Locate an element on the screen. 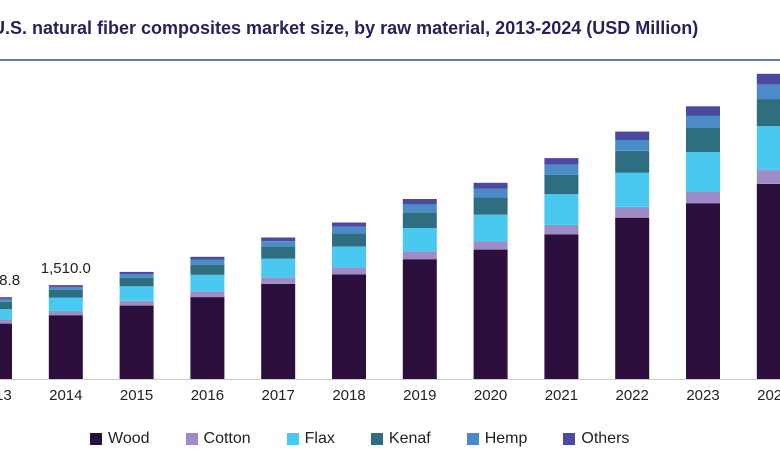  bar-segment-2013-kenaf is located at coordinates (6, 306).